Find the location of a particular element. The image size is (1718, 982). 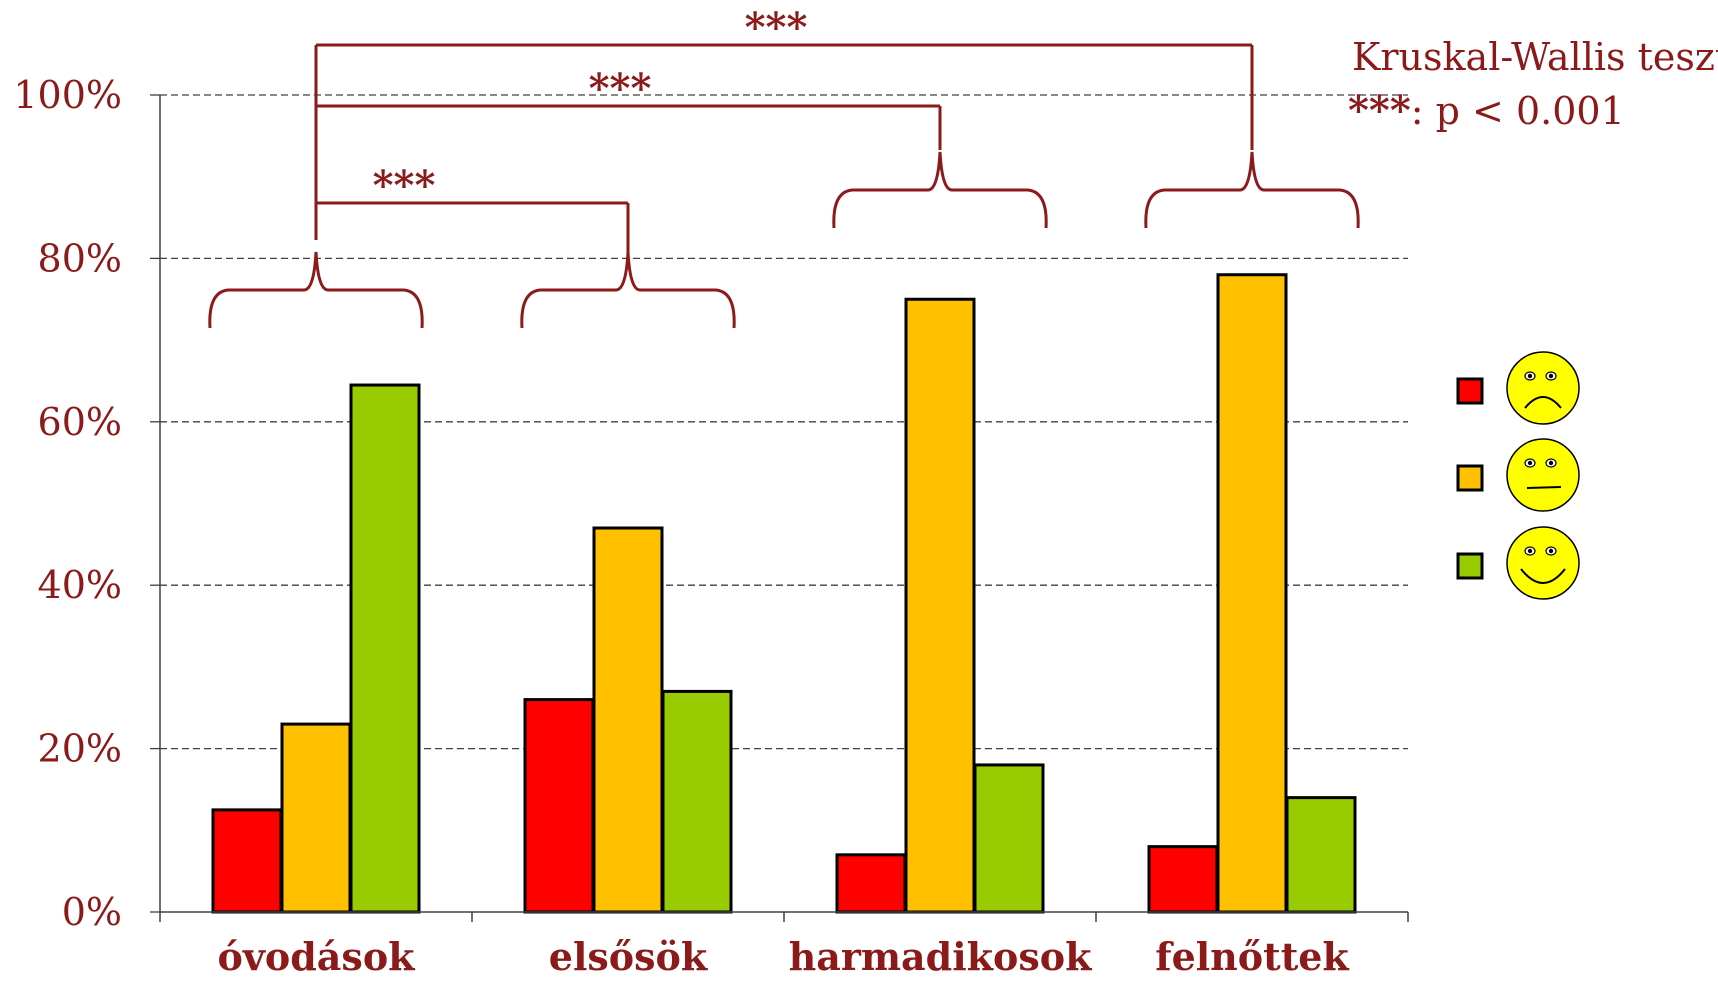

legend is located at coordinates (1518, 475).